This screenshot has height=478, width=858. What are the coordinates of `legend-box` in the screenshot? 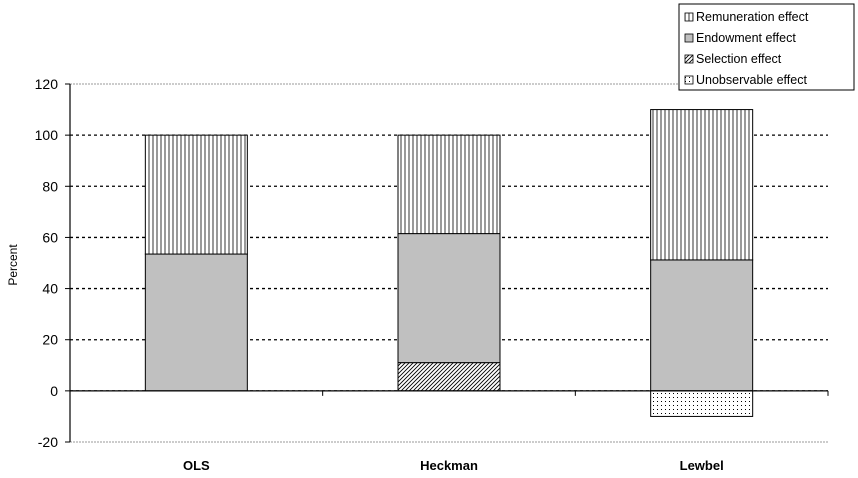 It's located at (766, 47).